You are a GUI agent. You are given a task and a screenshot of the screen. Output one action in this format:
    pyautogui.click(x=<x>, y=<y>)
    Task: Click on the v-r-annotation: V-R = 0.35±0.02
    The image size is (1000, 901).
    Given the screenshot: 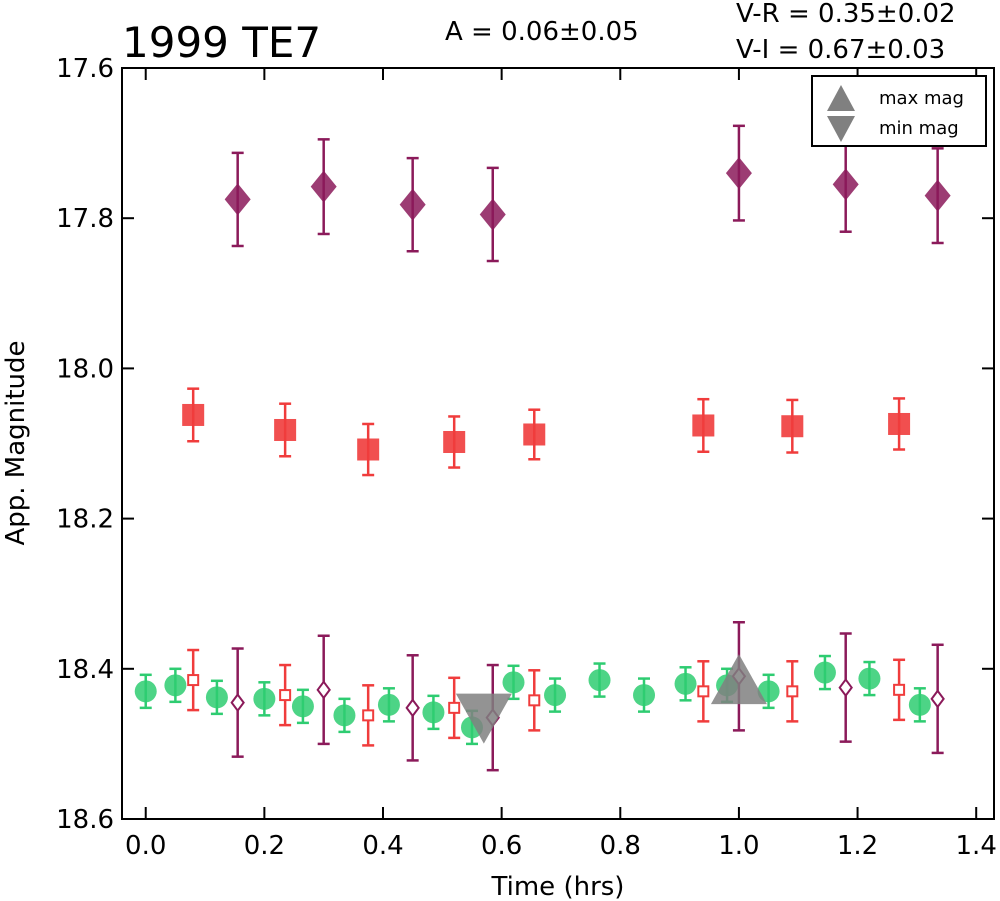 What is the action you would take?
    pyautogui.click(x=846, y=14)
    